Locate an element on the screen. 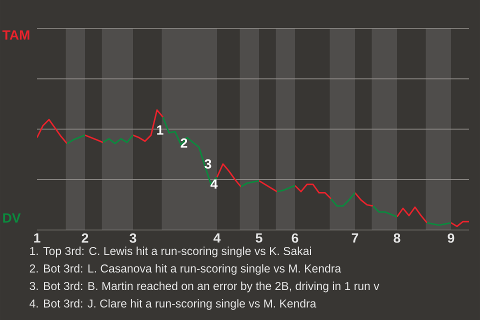 Image resolution: width=480 pixels, height=320 pixels. x-tick-label: 4 is located at coordinates (217, 238).